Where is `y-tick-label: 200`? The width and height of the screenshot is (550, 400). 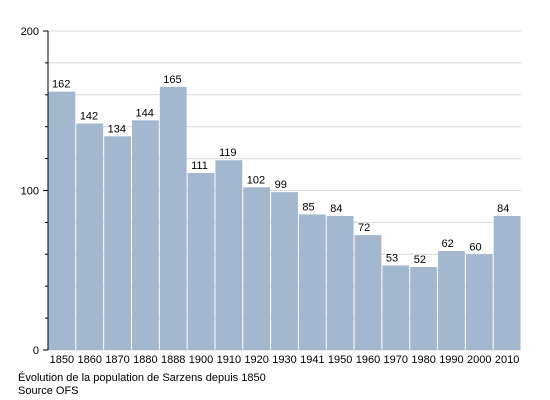
y-tick-label: 200 is located at coordinates (30, 32).